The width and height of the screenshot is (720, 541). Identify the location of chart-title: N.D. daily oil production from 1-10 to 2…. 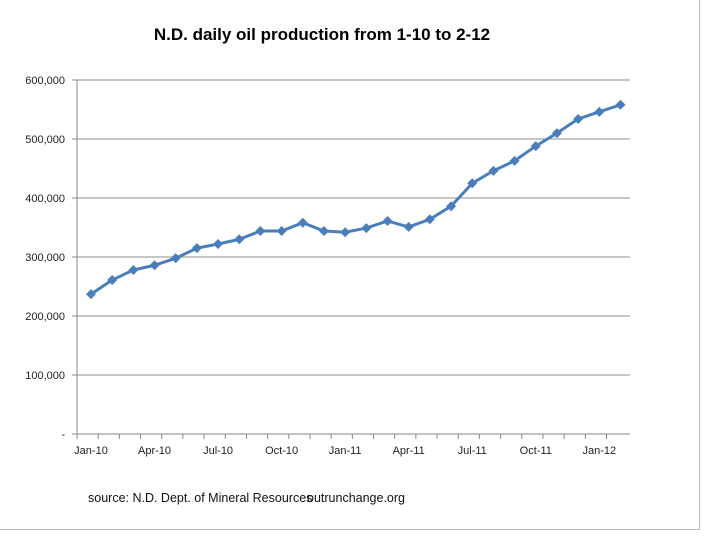
(322, 34).